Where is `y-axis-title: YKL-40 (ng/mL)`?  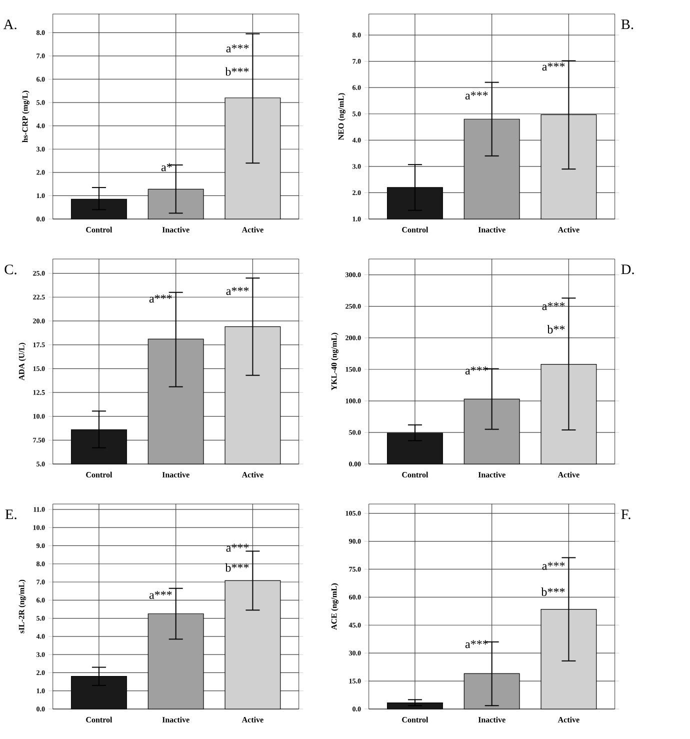
y-axis-title: YKL-40 (ng/mL) is located at coordinates (334, 361).